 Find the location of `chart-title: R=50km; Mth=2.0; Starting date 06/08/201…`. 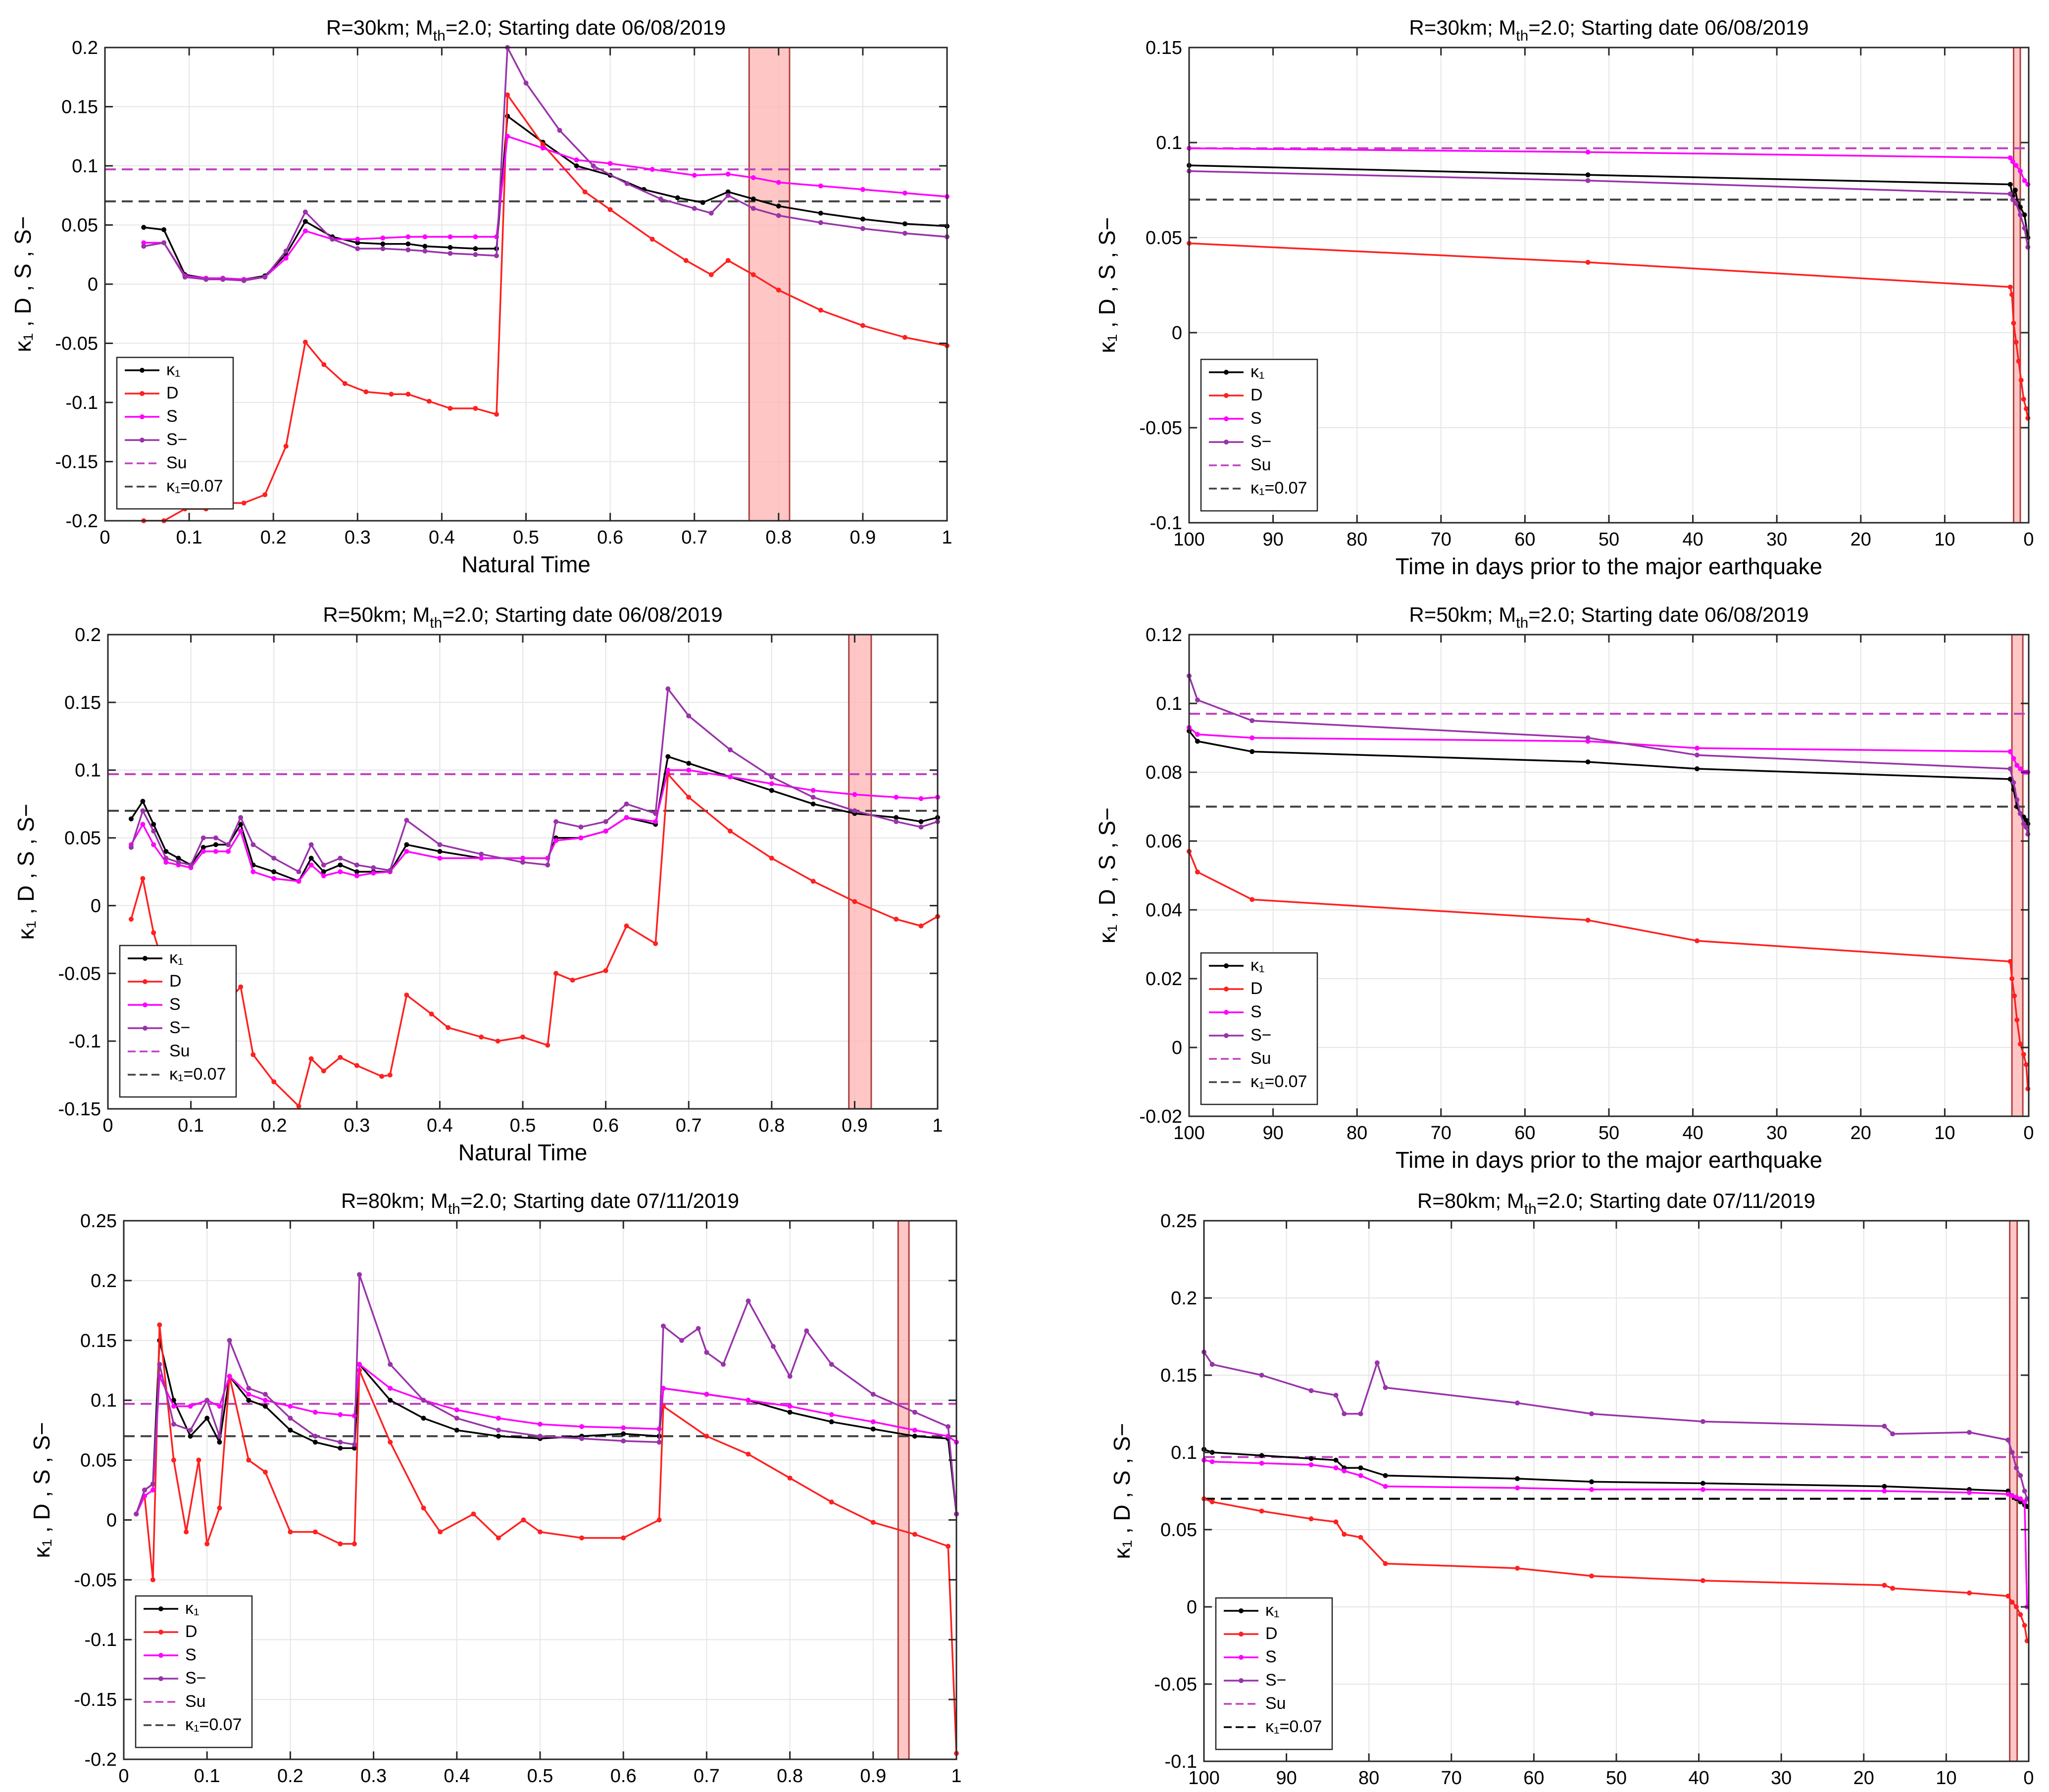

chart-title: R=50km; Mth=2.0; Starting date 06/08/201… is located at coordinates (1608, 617).